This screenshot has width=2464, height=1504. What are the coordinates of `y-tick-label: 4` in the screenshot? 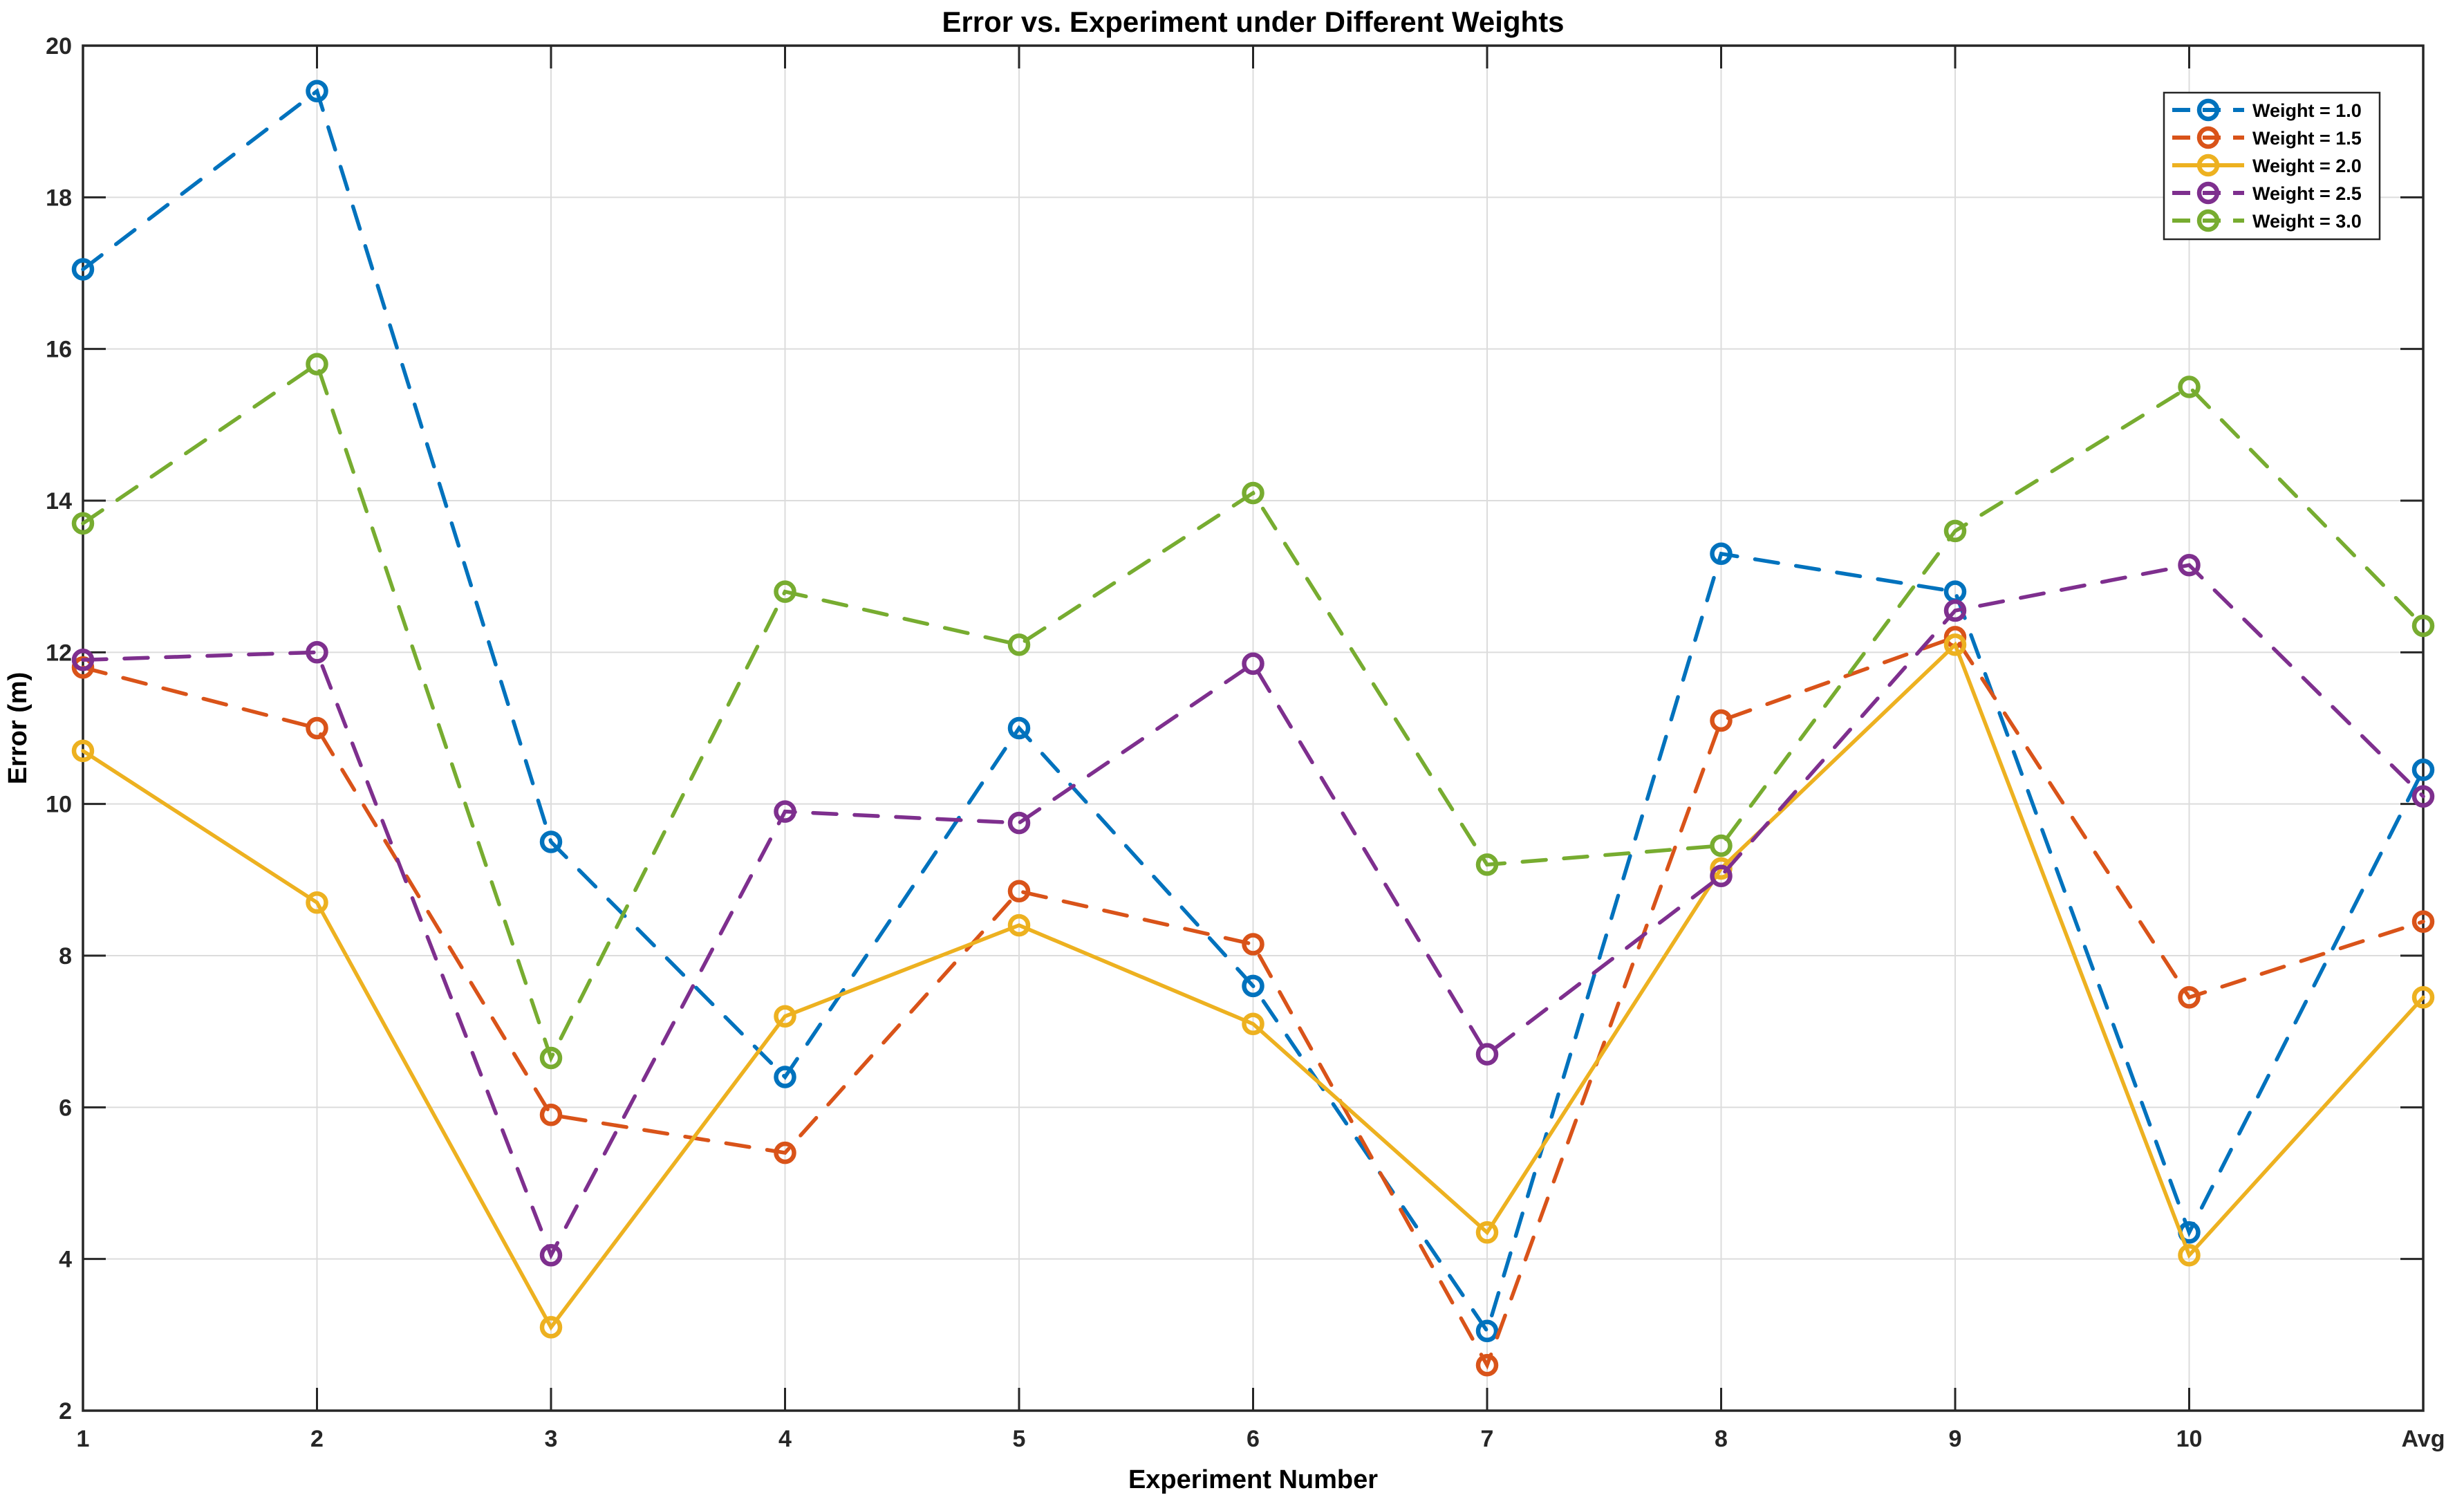 It's located at (65, 1260).